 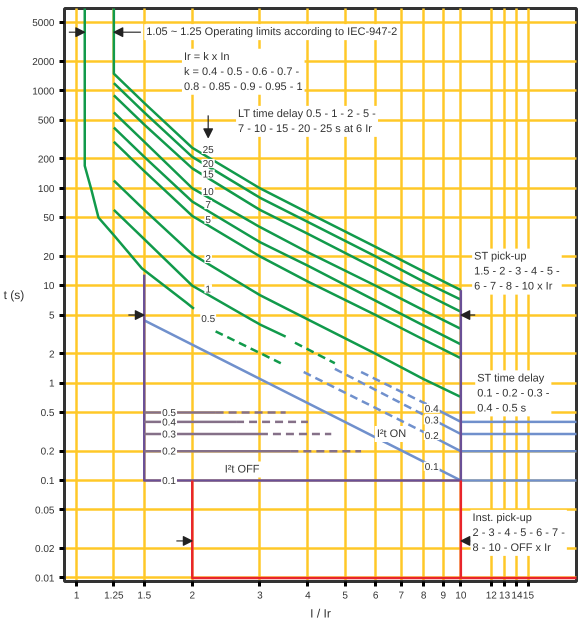 I want to click on x-tick-label: 7, so click(x=401, y=596).